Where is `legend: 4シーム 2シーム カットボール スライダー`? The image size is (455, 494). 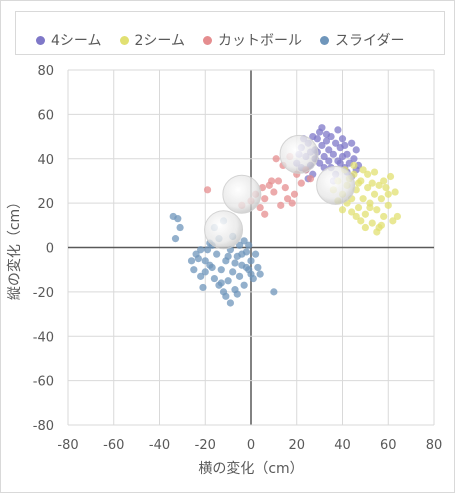 legend: 4シーム 2シーム カットボール スライダー is located at coordinates (220, 40).